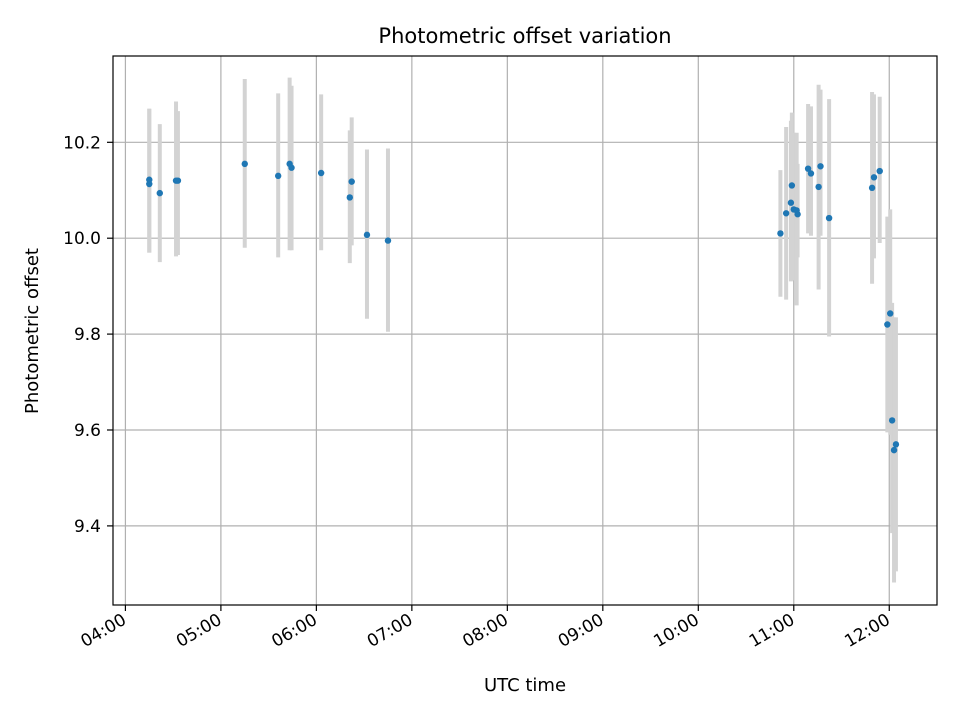 This screenshot has height=720, width=960. Describe the element at coordinates (524, 36) in the screenshot. I see `chart-title: Photometric offset variation` at that location.